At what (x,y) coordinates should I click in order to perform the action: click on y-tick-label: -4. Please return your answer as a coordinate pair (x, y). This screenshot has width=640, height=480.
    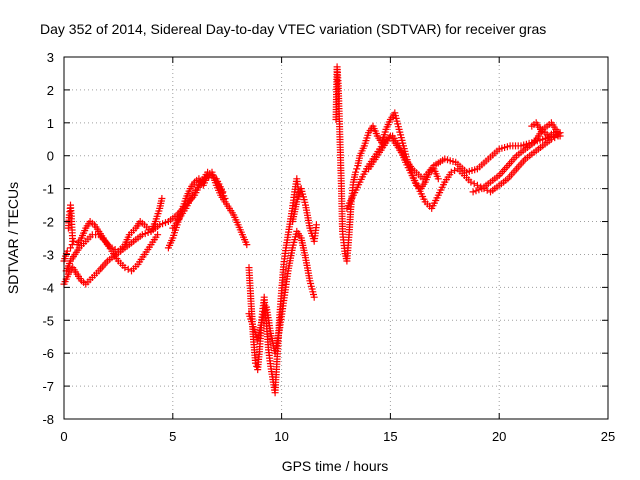
    Looking at the image, I should click on (48, 287).